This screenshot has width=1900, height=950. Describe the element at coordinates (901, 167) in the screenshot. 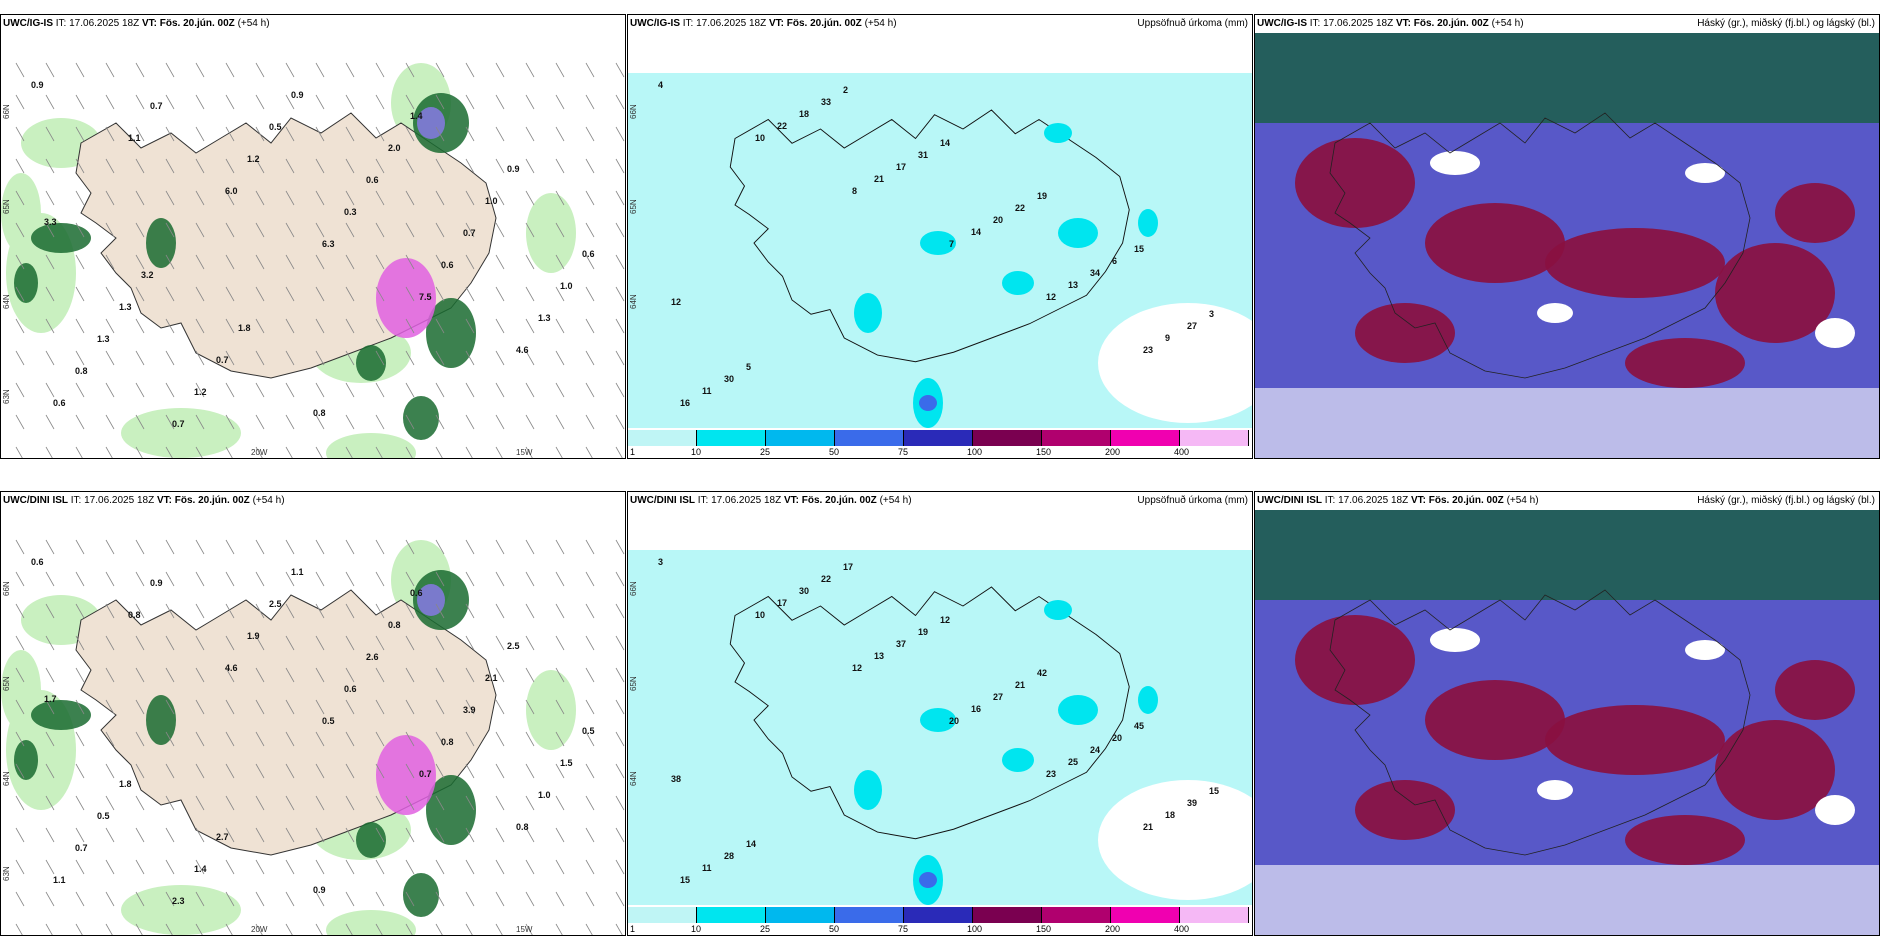

I see `value-label: 17` at that location.